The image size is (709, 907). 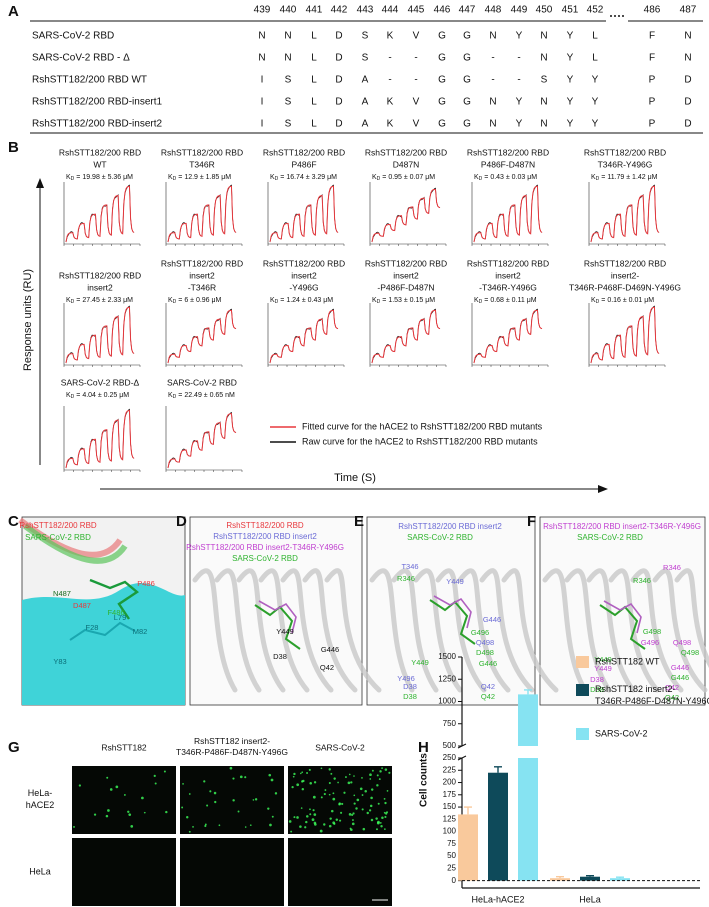 I want to click on position-header: 448, so click(x=493, y=10).